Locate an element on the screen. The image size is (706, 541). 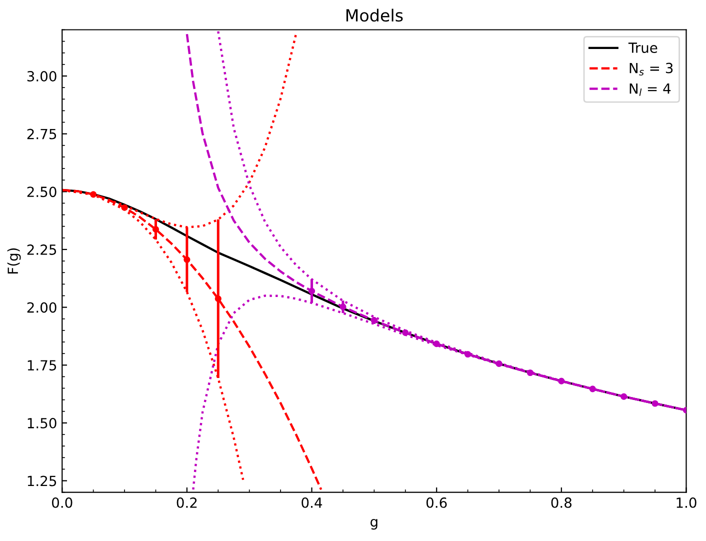
y-tick-label: 2.50 is located at coordinates (41, 192).